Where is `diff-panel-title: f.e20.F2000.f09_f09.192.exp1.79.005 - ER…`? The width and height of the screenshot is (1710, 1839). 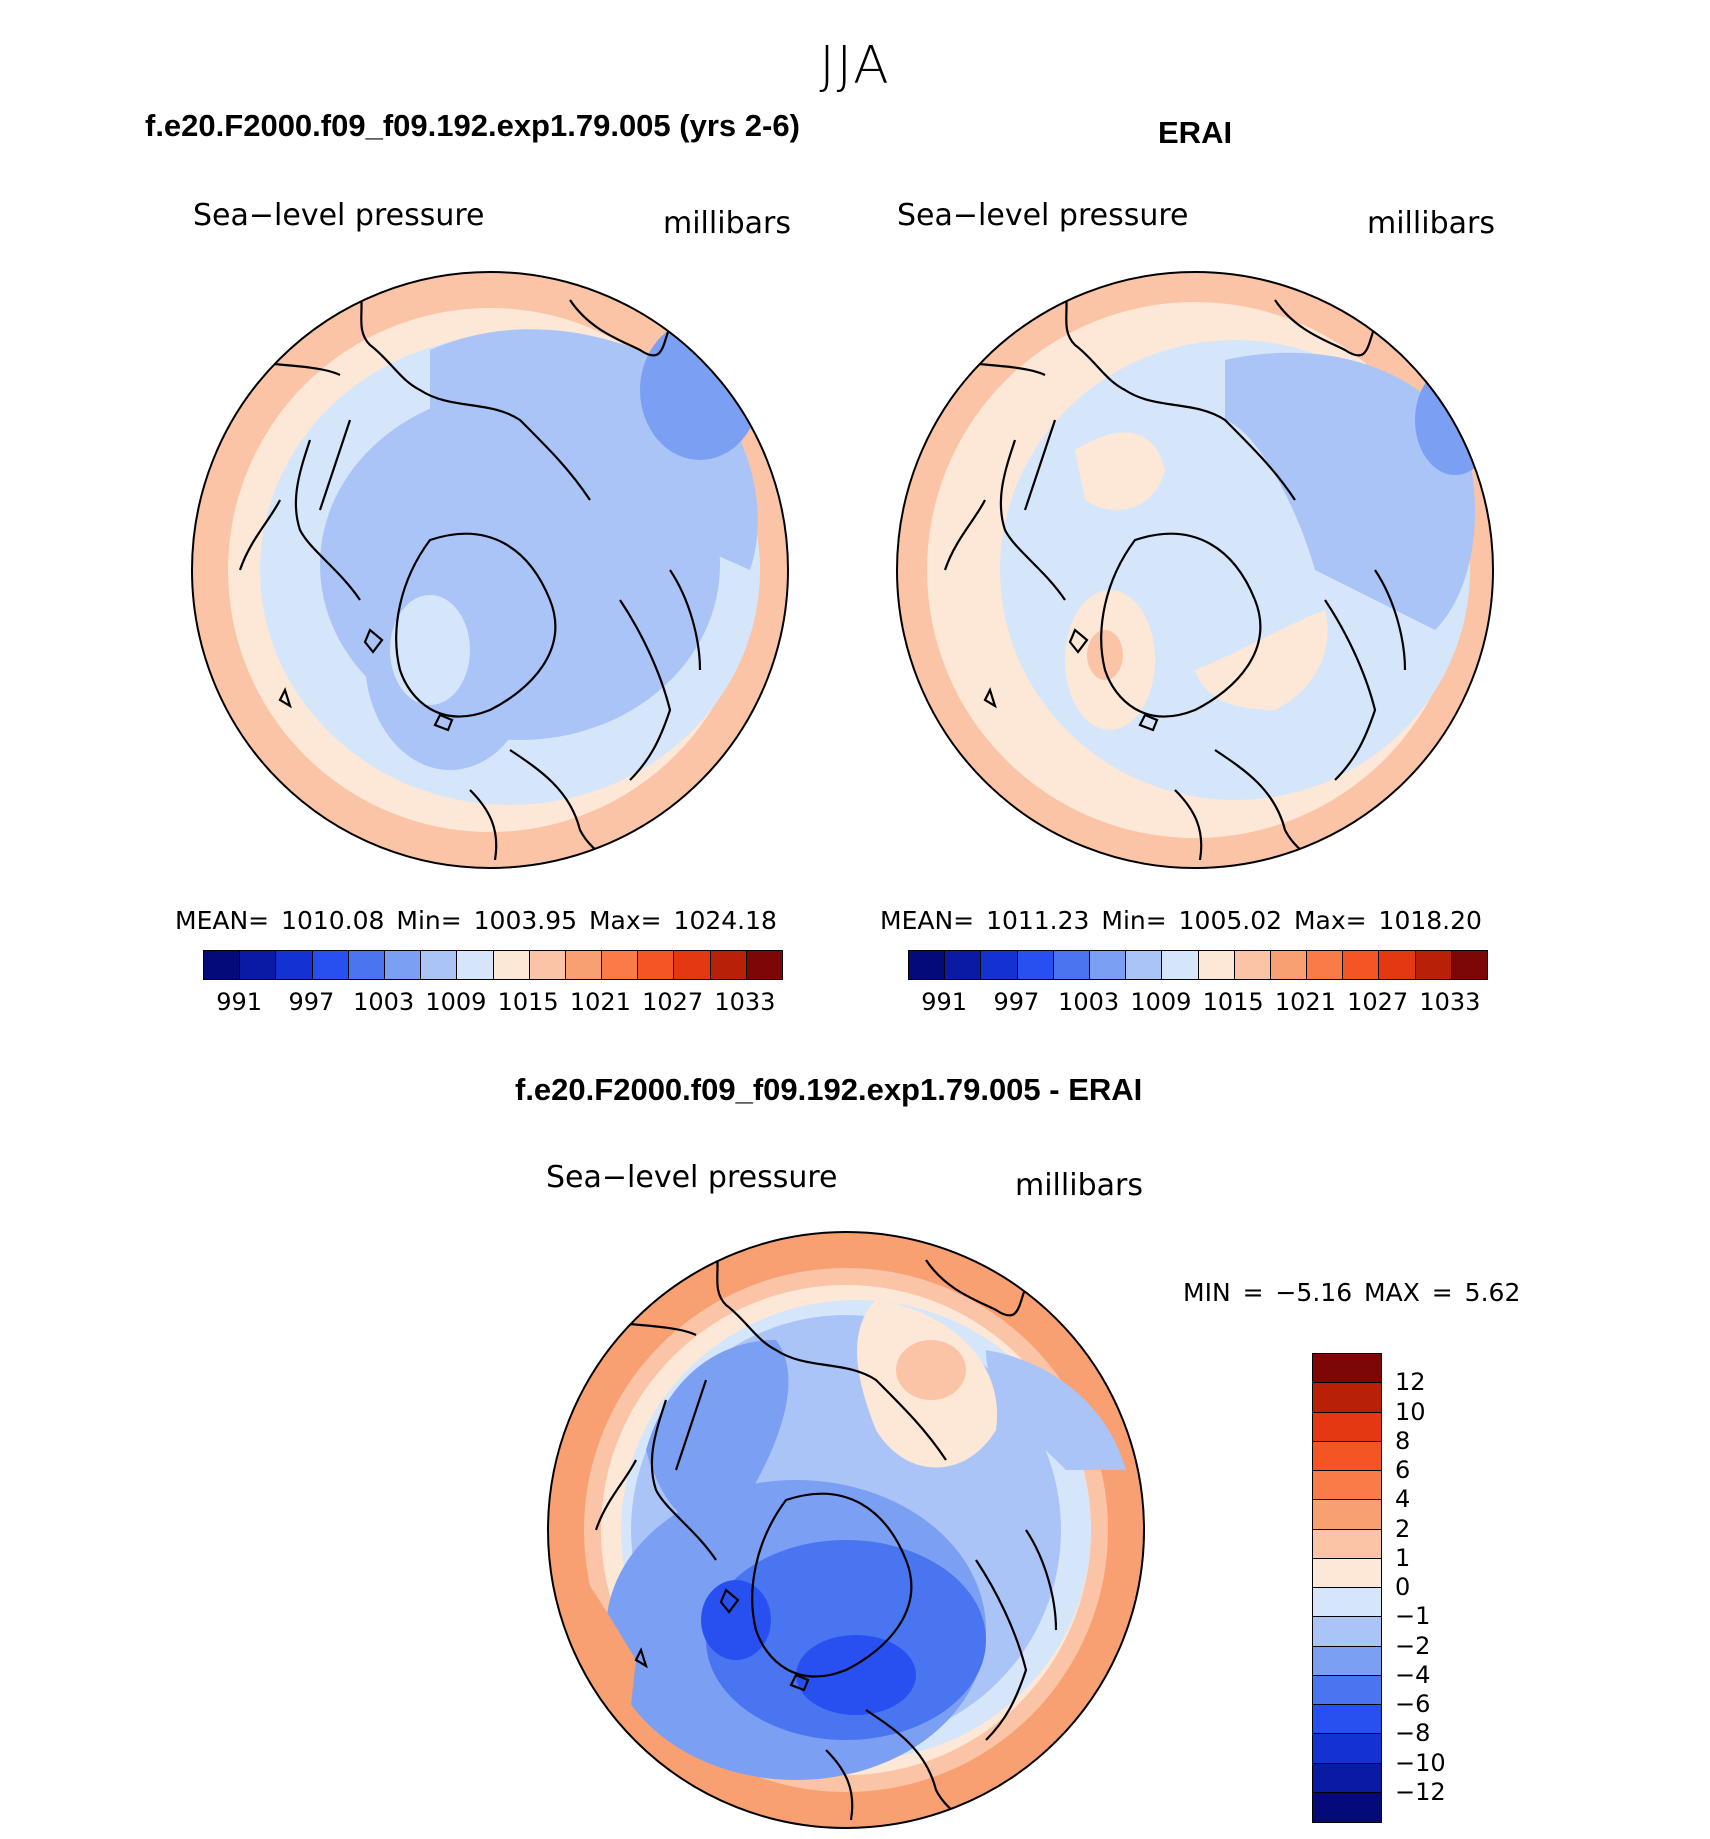 diff-panel-title: f.e20.F2000.f09_f09.192.exp1.79.005 - ER… is located at coordinates (829, 1089).